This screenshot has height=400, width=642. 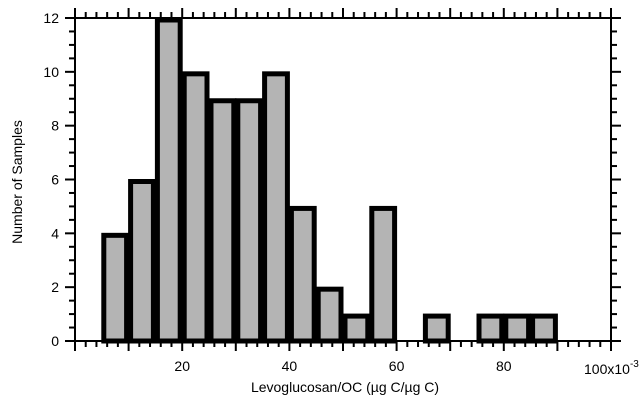 I want to click on x-tick-label-20: 20, so click(x=182, y=366).